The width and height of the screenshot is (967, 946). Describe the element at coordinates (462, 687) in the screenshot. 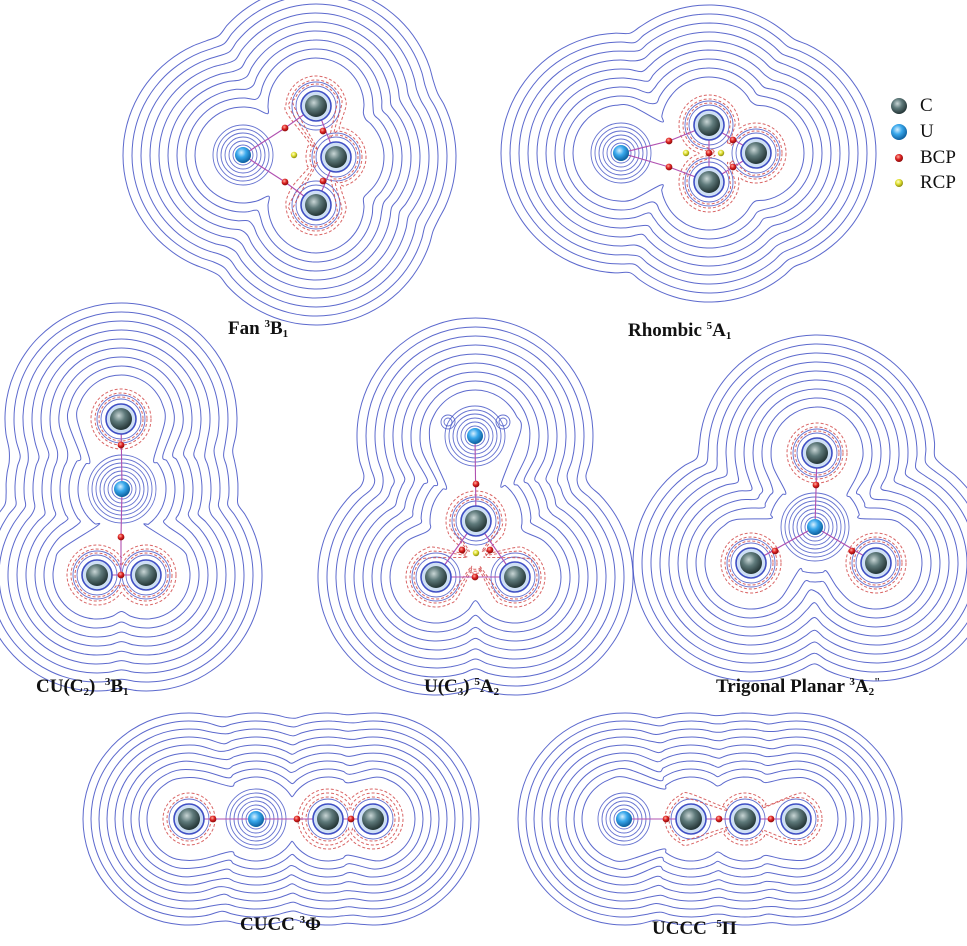

I see `caption-u-c3: U(C3) 5A2` at that location.